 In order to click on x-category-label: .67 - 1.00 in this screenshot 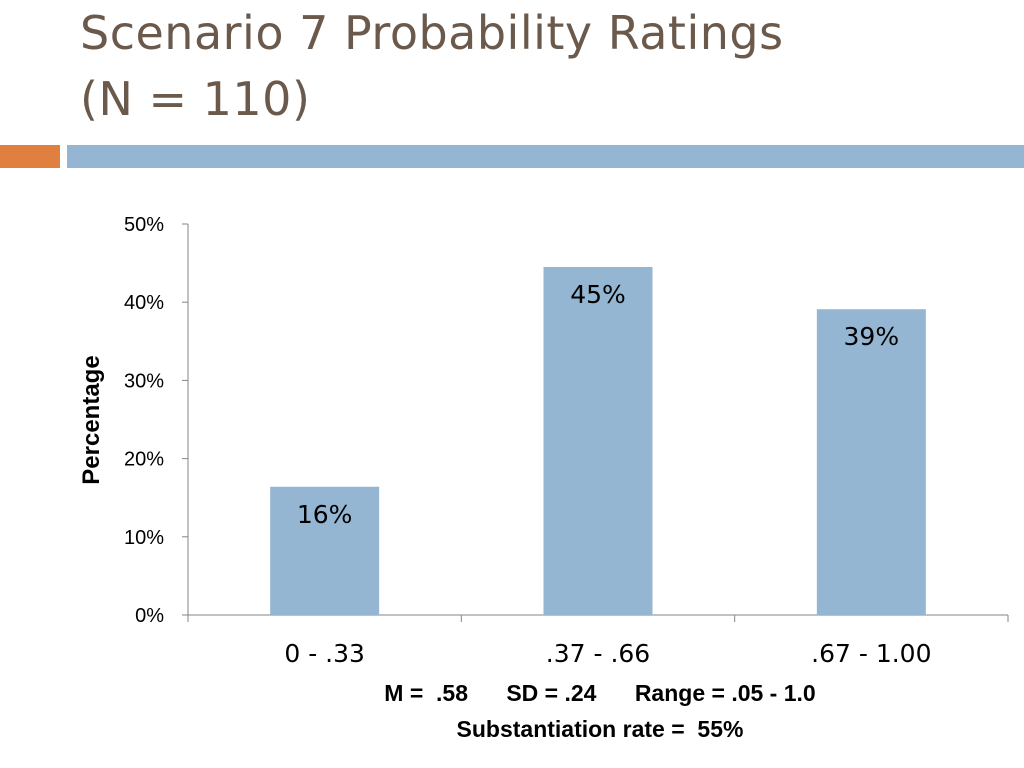, I will do `click(871, 653)`.